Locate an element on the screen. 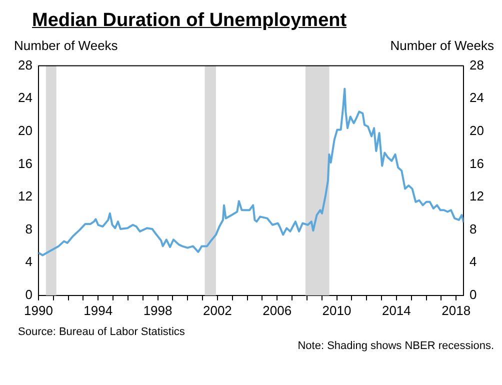  y2-tick-label: 0 is located at coordinates (473, 294).